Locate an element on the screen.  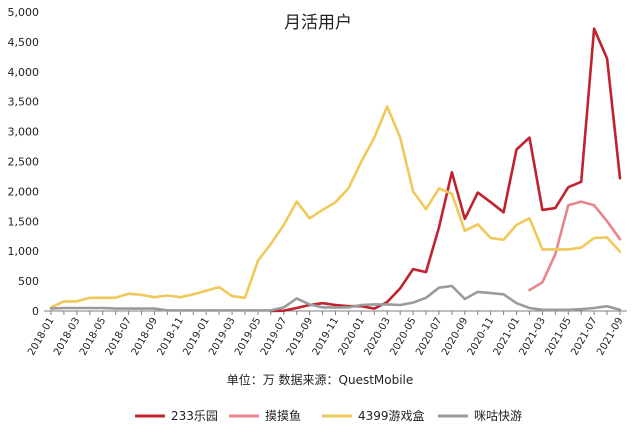
y-tick-label: 500 is located at coordinates (28, 281).